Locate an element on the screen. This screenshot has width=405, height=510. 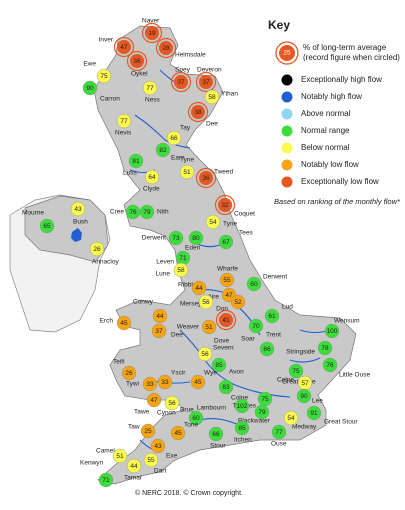
station-value: 26 is located at coordinates (97, 249).